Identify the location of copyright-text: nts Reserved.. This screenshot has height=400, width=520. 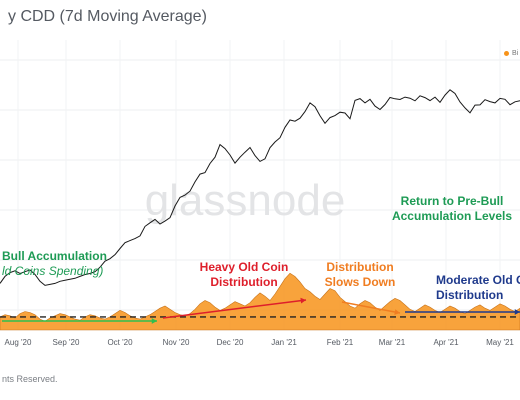
(30, 379).